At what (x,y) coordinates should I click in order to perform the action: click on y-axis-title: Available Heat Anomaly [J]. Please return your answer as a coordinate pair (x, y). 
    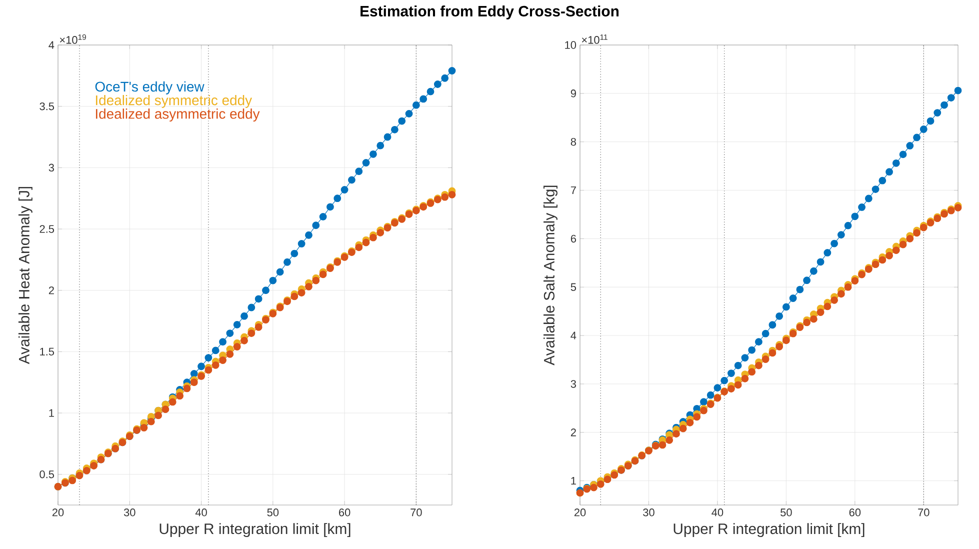
    Looking at the image, I should click on (25, 275).